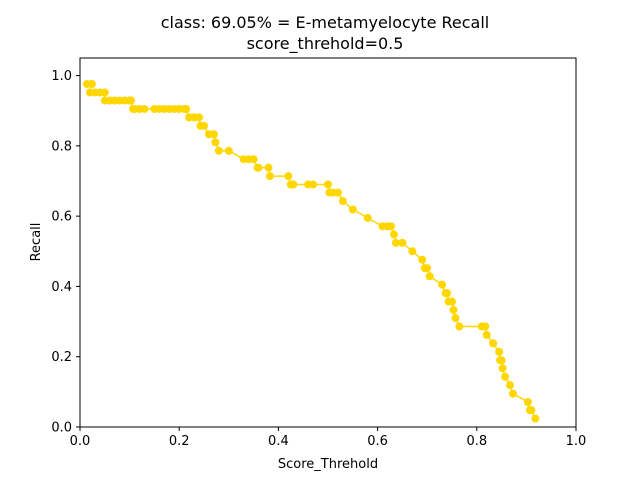 The image size is (640, 480). What do you see at coordinates (325, 44) in the screenshot?
I see `chart-subtitle: score_threhold=0.5` at bounding box center [325, 44].